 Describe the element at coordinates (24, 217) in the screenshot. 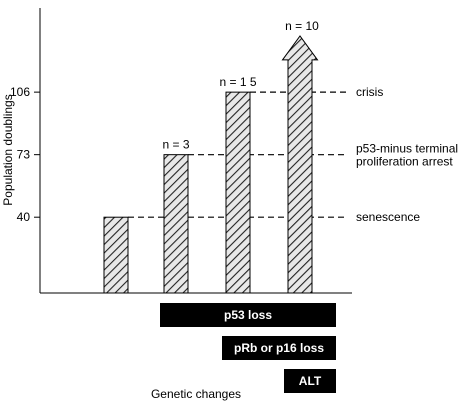

I see `y-tick-label: 40` at that location.